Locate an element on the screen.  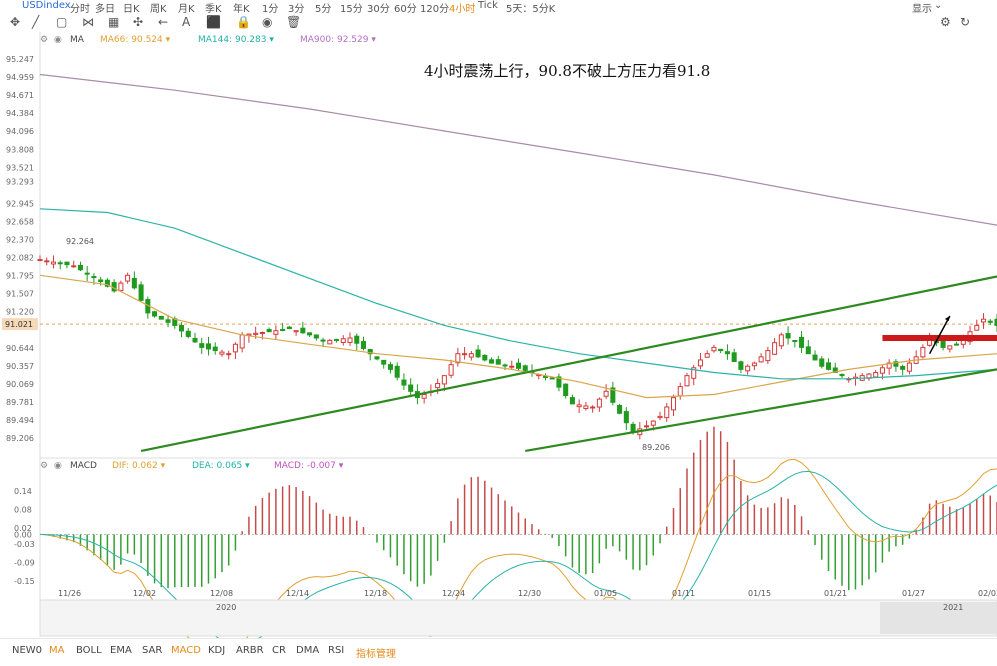
period-6: 年K is located at coordinates (241, 9).